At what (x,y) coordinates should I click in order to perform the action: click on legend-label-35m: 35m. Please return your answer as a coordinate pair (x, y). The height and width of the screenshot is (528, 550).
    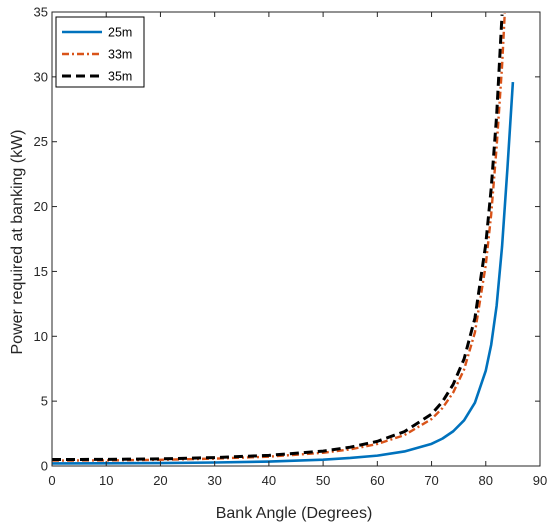
    Looking at the image, I should click on (120, 77).